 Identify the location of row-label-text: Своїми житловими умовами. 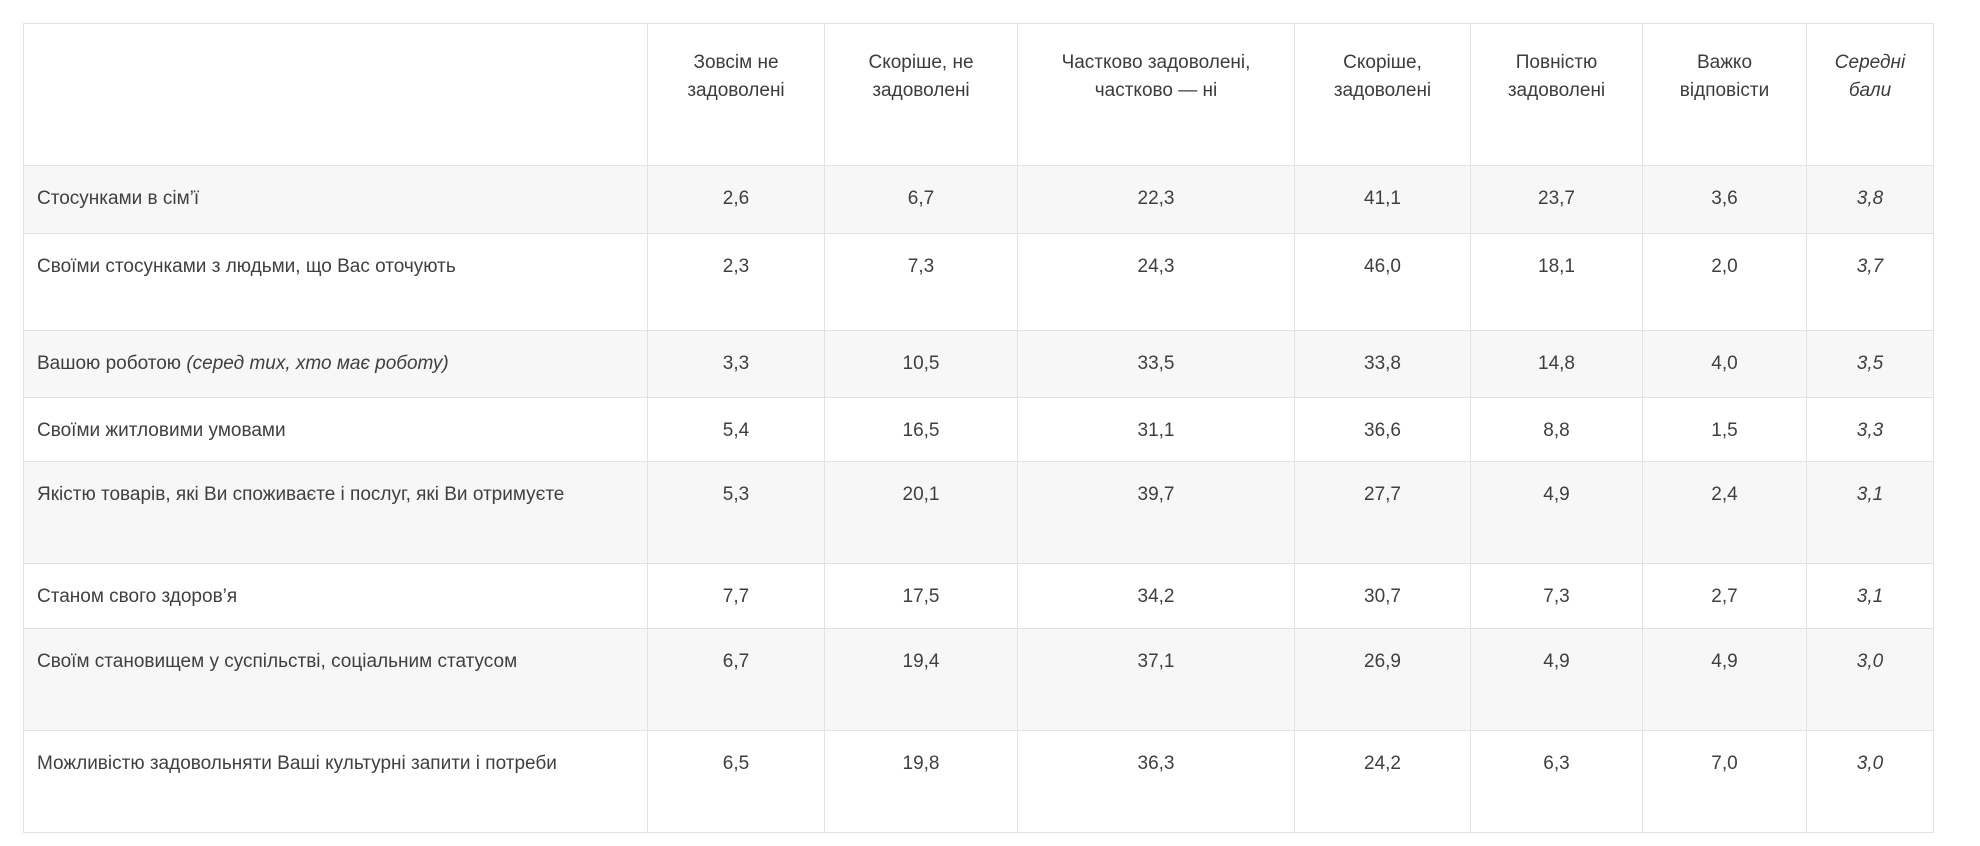
(161, 430).